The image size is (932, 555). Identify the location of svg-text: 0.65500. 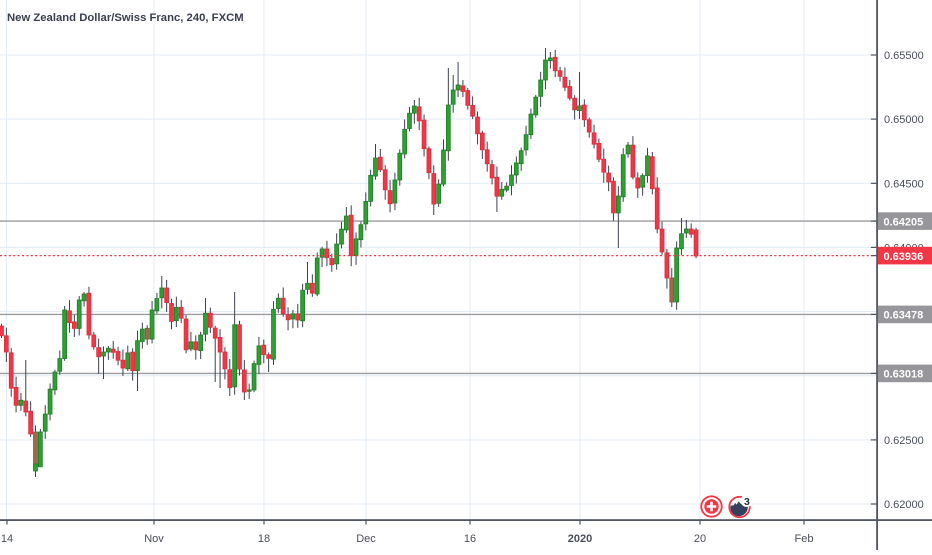
(904, 56).